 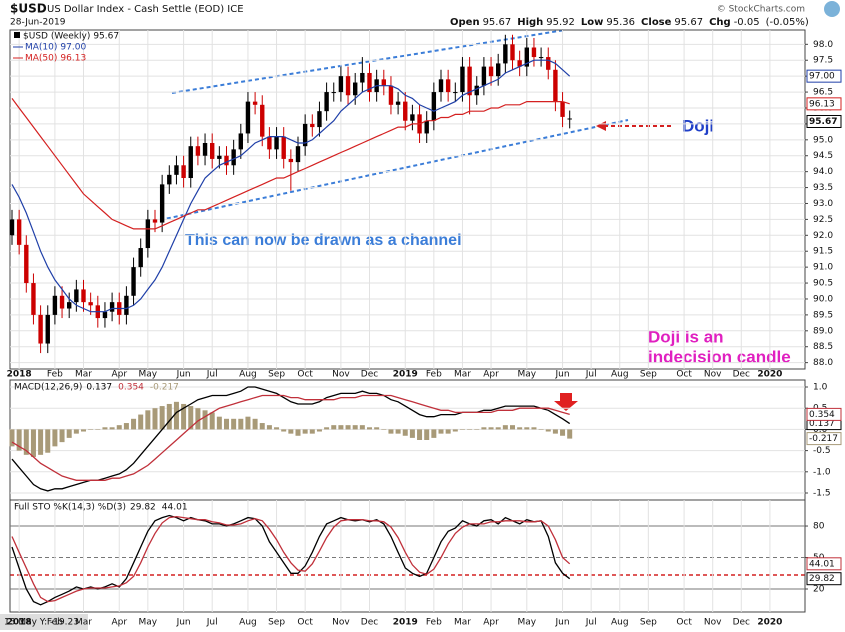 I want to click on quote-value: -0.05, so click(x=747, y=22).